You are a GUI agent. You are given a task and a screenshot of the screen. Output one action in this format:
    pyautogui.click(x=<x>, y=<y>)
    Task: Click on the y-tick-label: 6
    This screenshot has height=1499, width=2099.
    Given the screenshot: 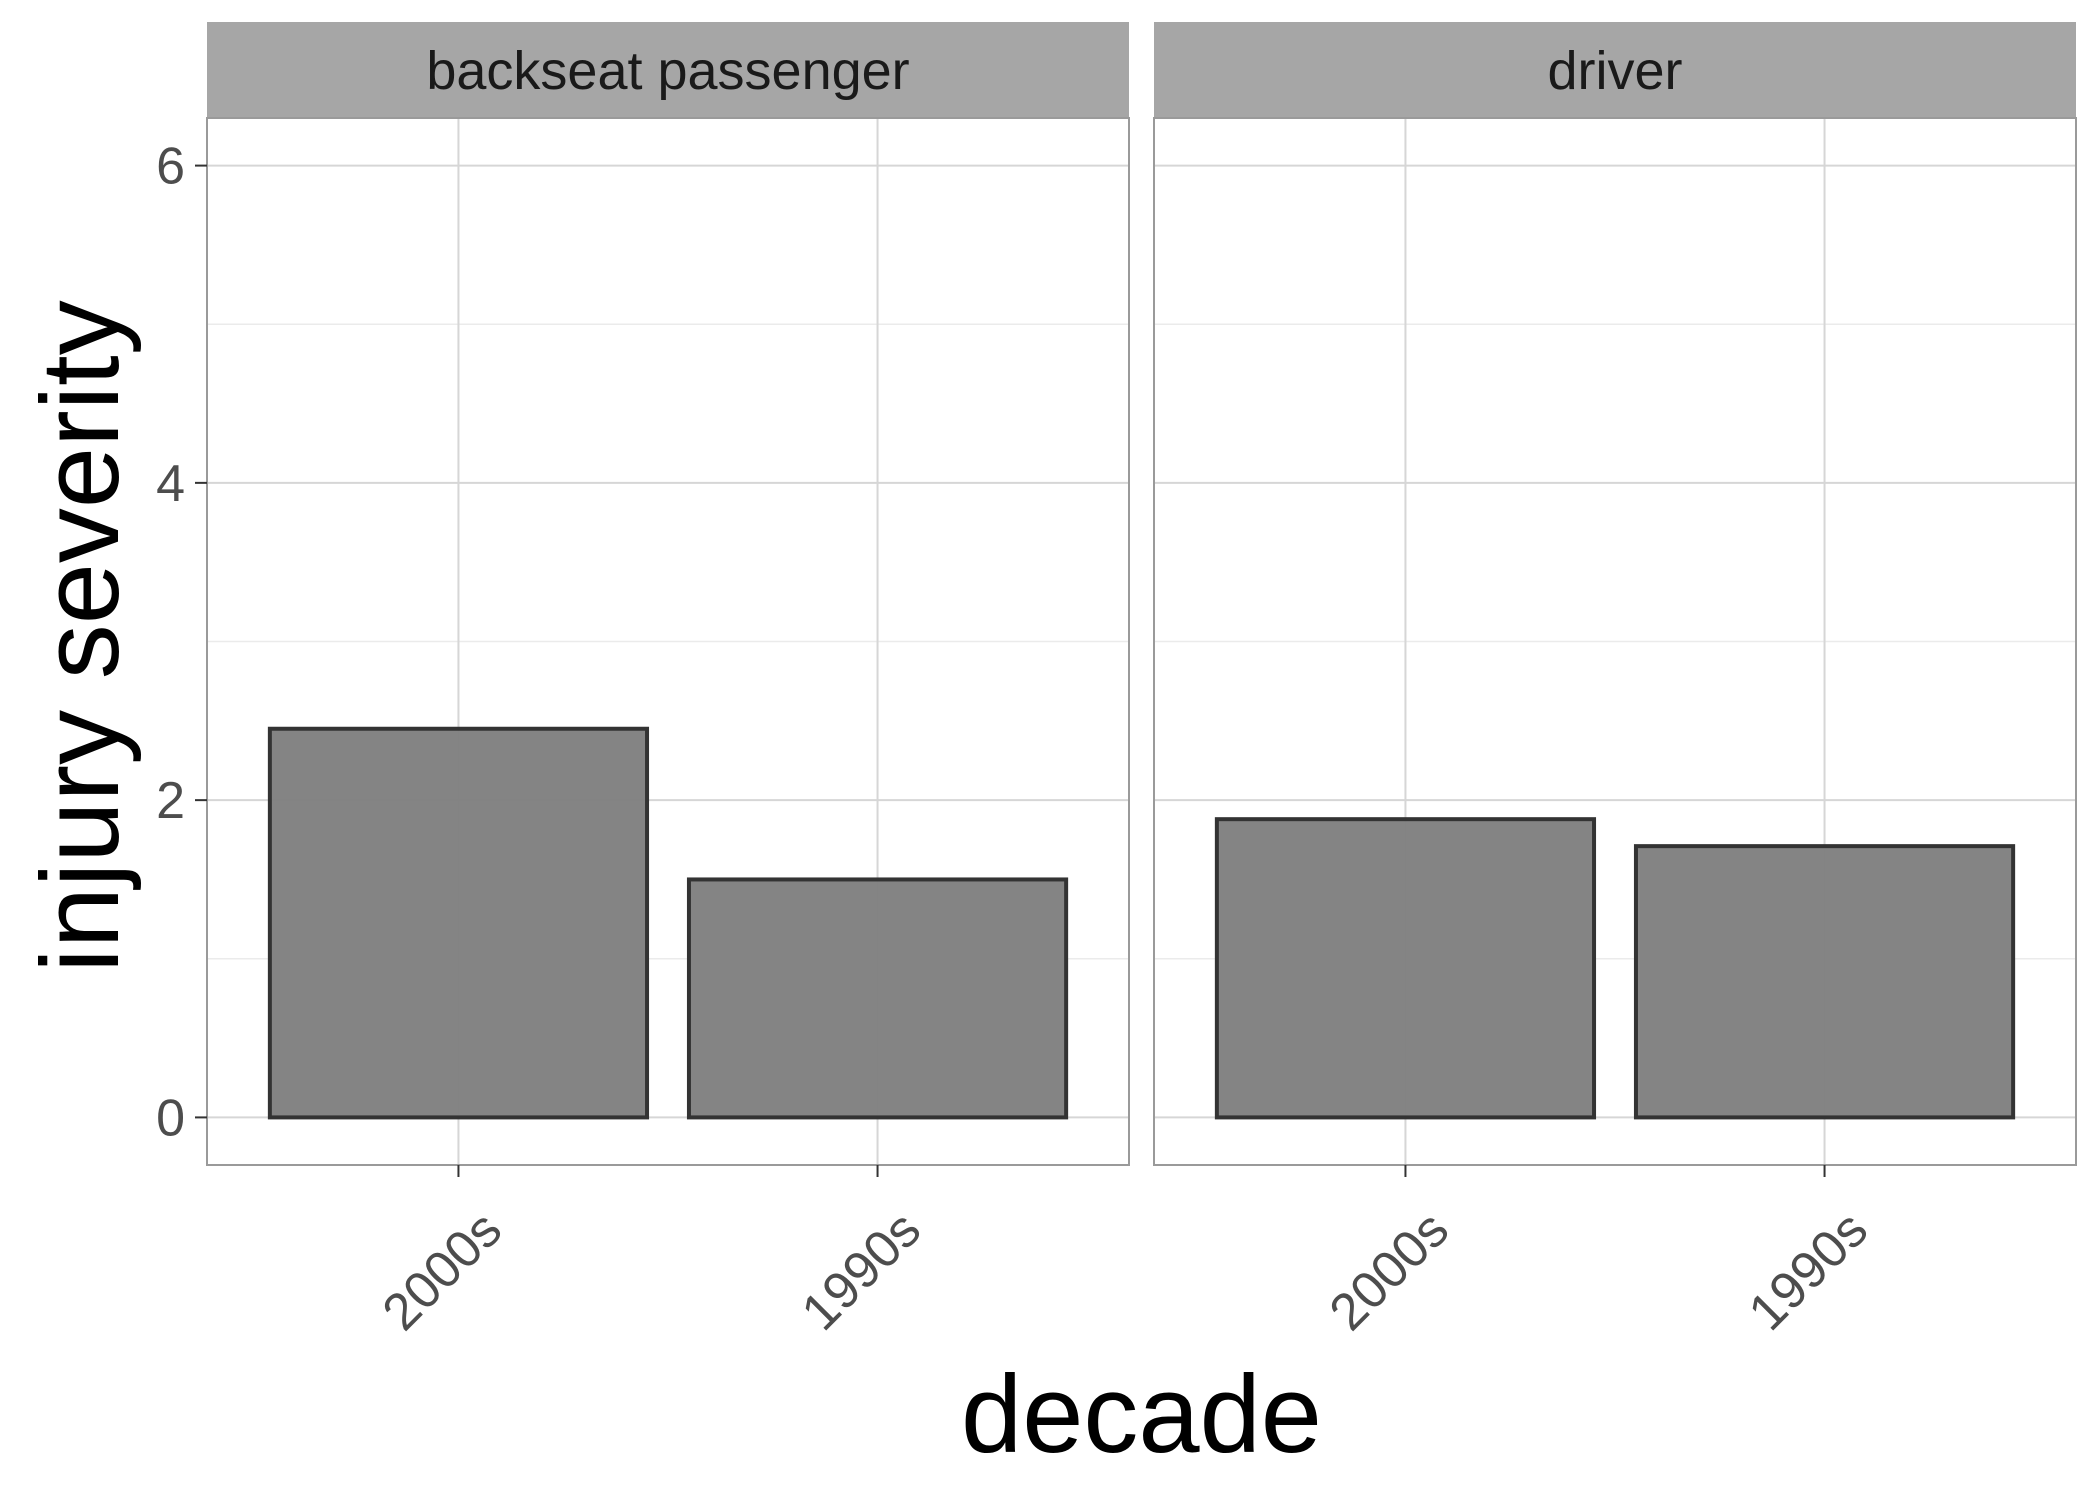 What is the action you would take?
    pyautogui.click(x=170, y=167)
    